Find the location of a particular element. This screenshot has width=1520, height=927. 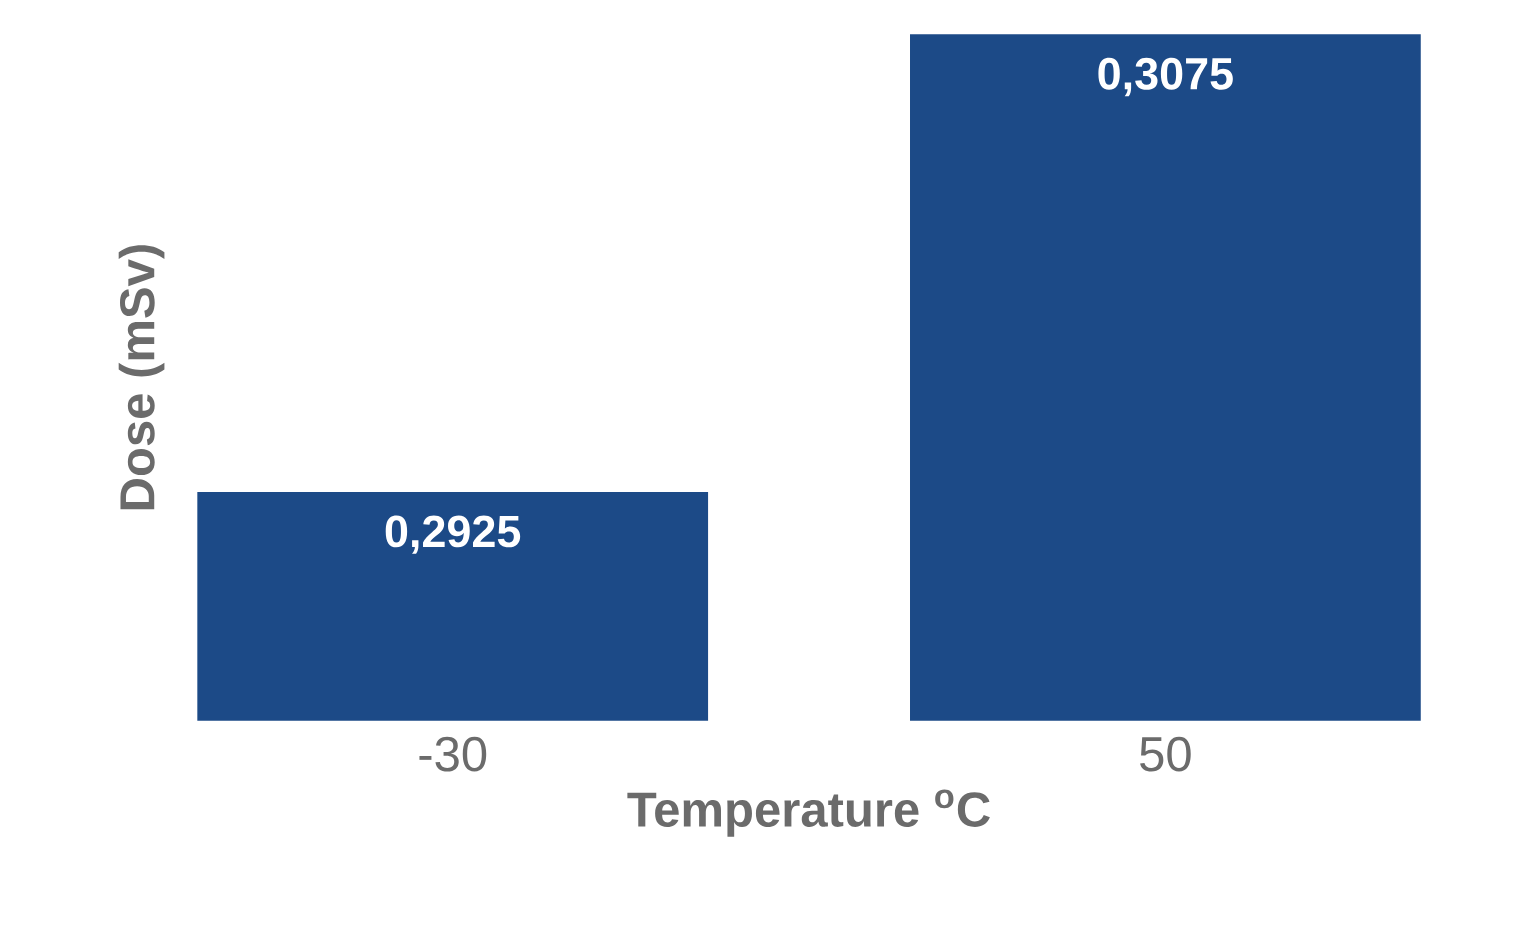

x-axis-title: Temperature $^{o}$C is located at coordinates (808, 813).